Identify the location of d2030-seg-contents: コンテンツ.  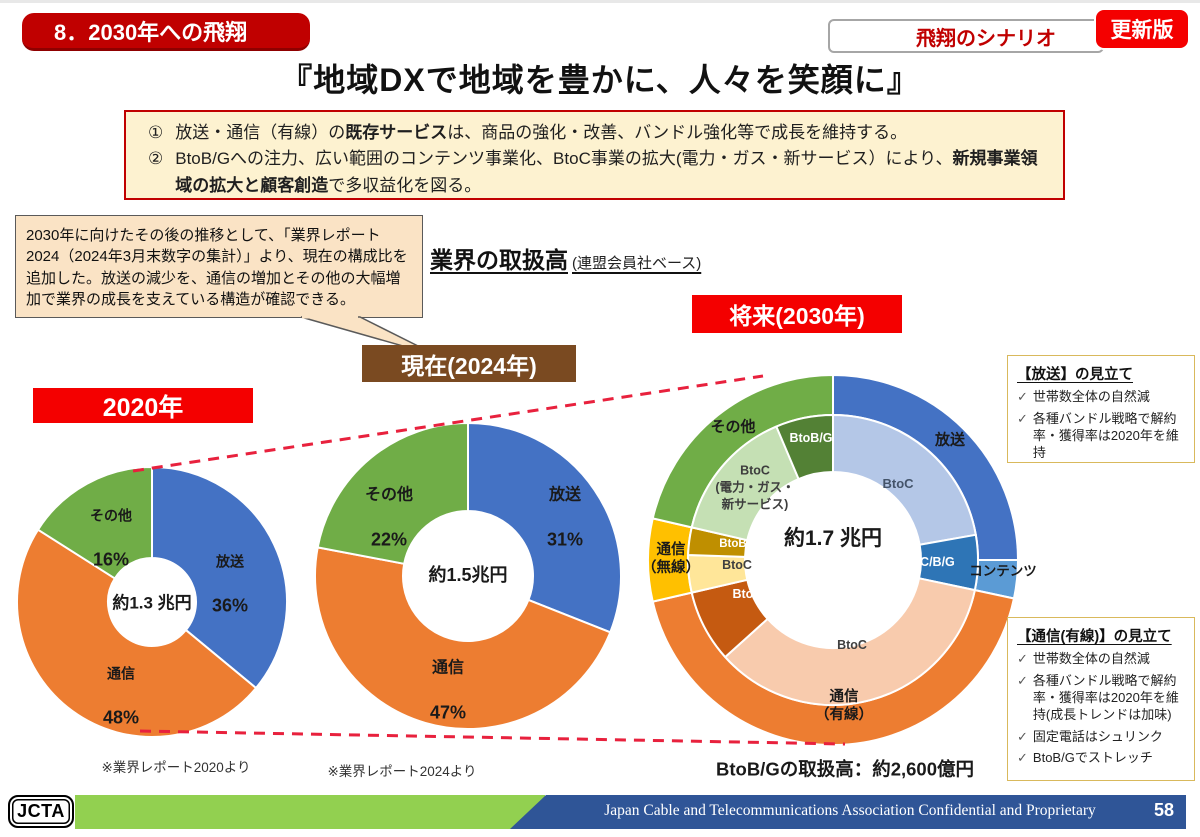
(1003, 571).